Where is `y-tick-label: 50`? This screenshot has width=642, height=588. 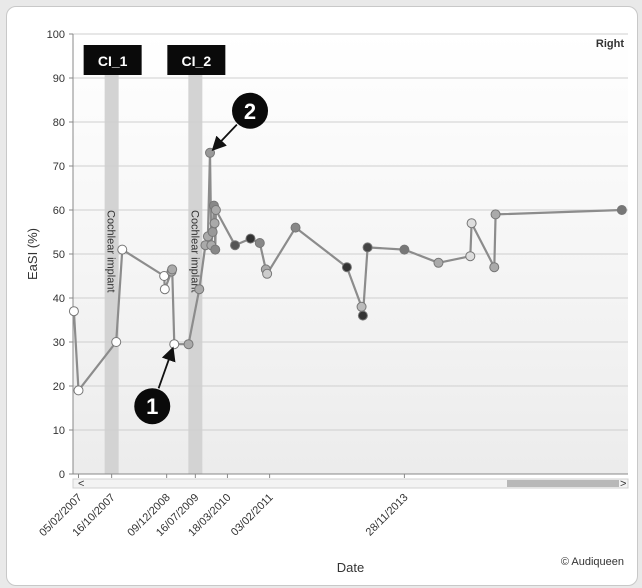 y-tick-label: 50 is located at coordinates (59, 255).